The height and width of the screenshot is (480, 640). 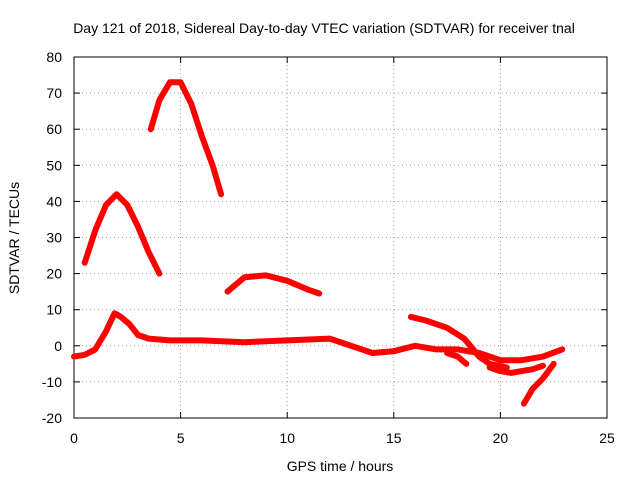 What do you see at coordinates (181, 438) in the screenshot?
I see `x-tick-label: 5` at bounding box center [181, 438].